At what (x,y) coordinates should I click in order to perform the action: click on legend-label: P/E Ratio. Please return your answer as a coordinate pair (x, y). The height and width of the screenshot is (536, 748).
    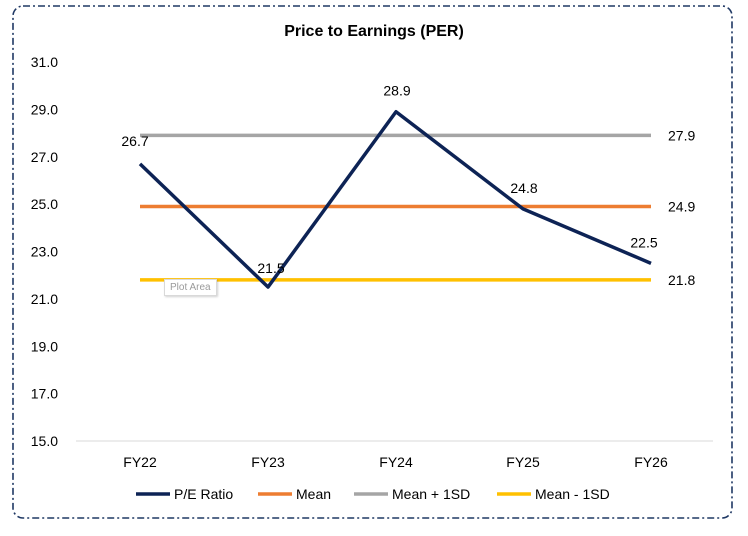
    Looking at the image, I should click on (203, 494).